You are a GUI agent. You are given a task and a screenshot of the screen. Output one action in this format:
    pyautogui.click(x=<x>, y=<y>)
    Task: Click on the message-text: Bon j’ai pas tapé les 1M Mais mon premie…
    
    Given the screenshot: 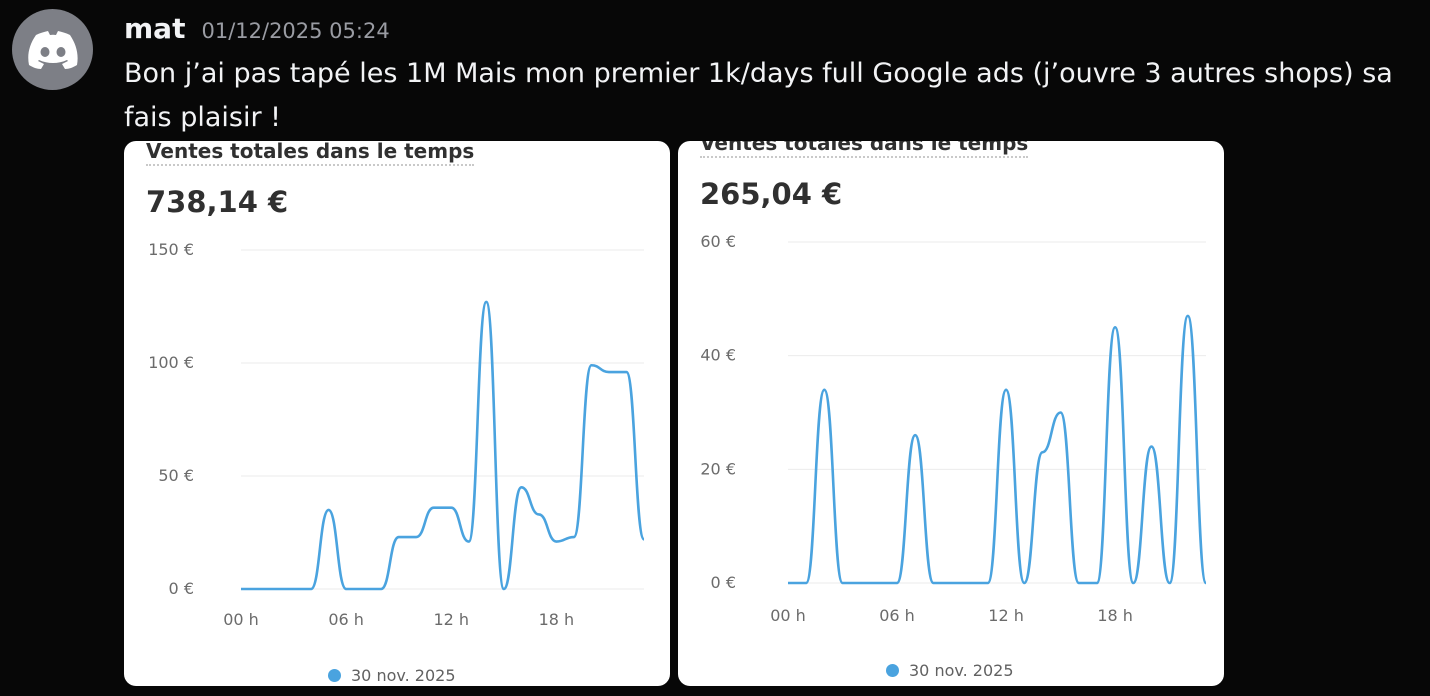 What is the action you would take?
    pyautogui.click(x=758, y=95)
    